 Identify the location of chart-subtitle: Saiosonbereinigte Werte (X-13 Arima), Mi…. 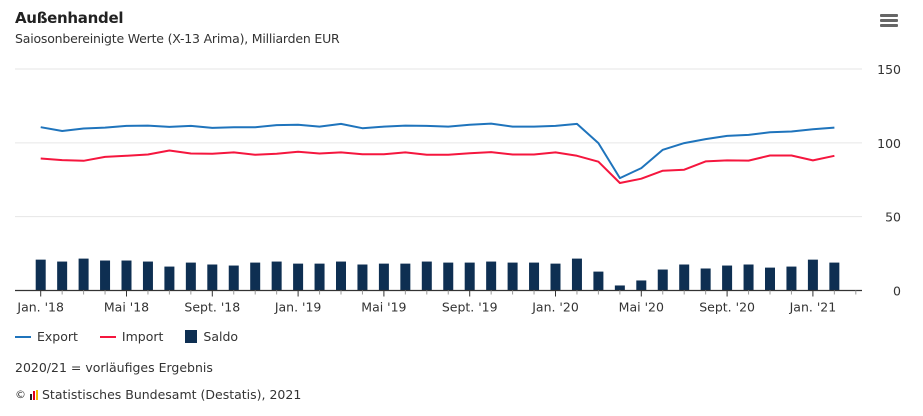
(177, 38).